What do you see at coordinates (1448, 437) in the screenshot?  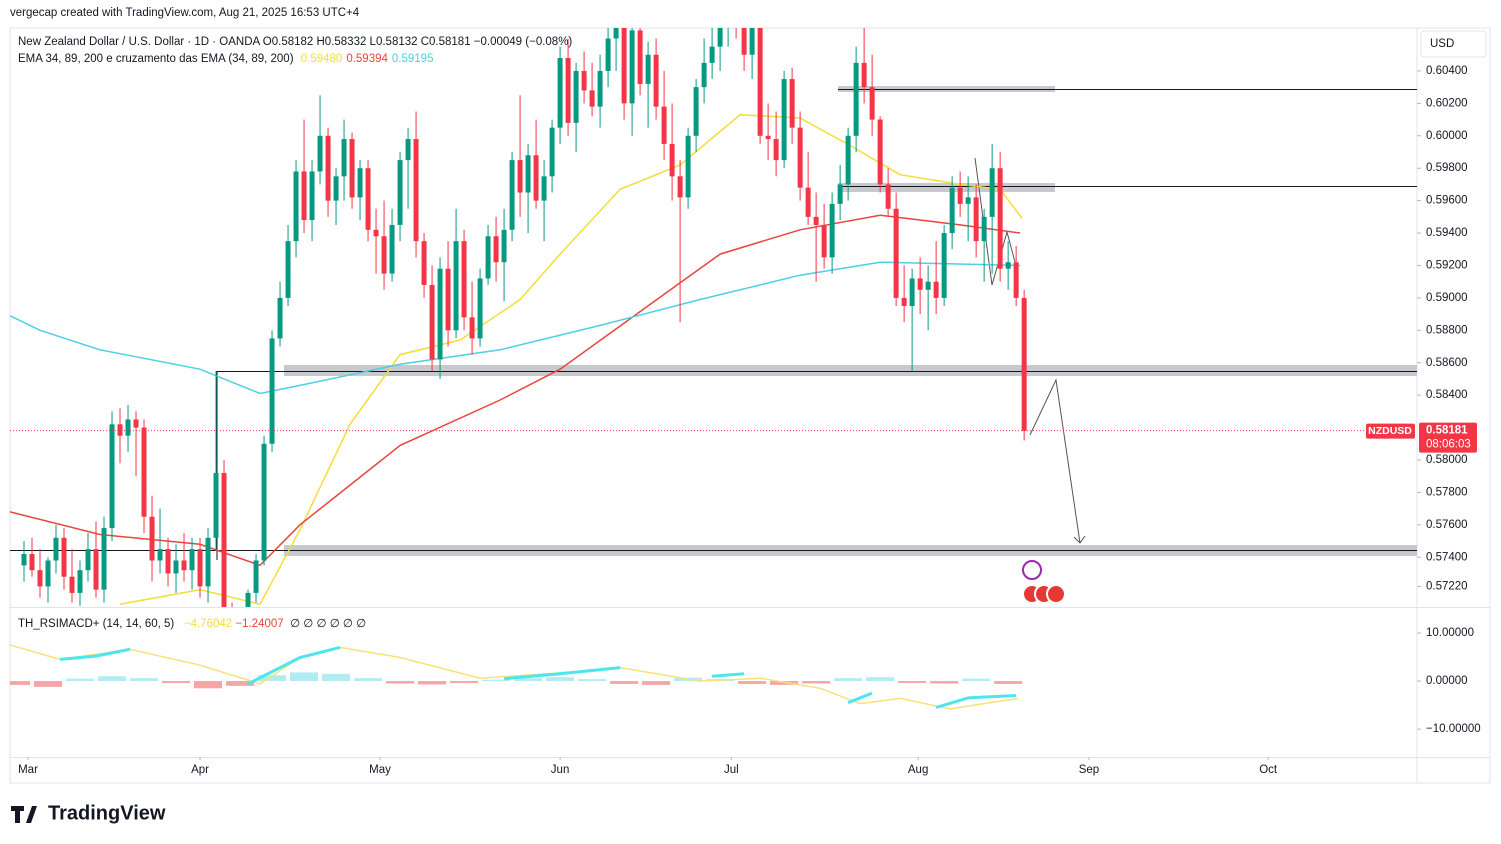 I see `price-tag` at bounding box center [1448, 437].